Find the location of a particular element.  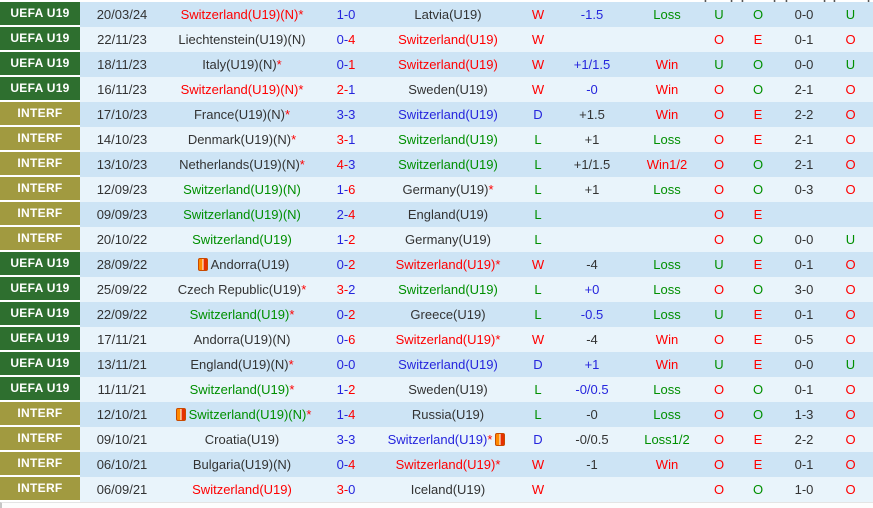

team-name: Latvia(U19) is located at coordinates (448, 14).